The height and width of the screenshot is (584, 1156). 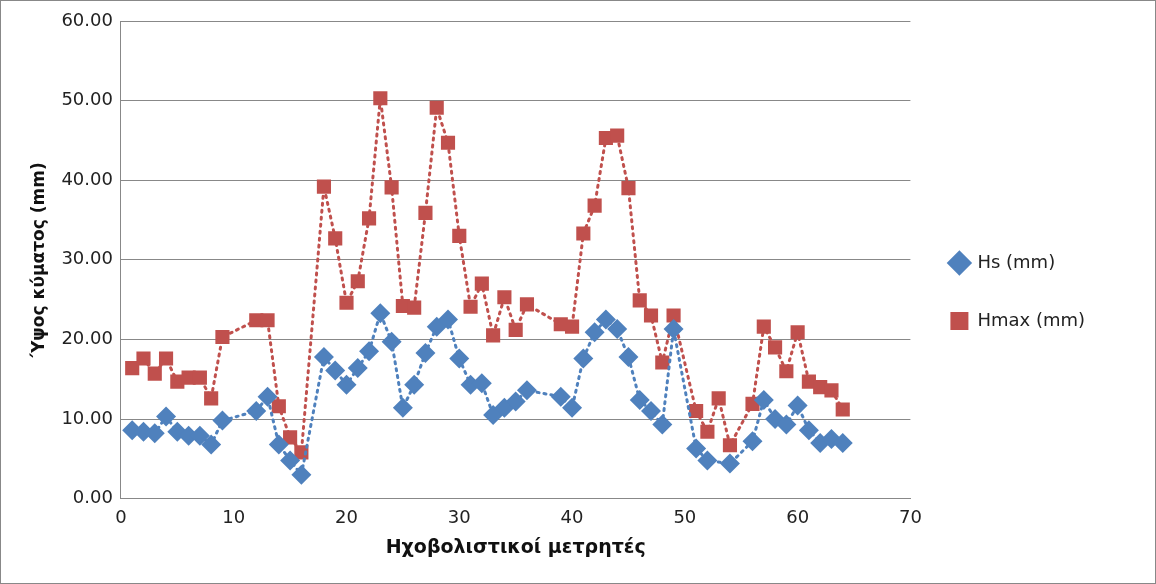 I want to click on y-tick-label: 20.00, so click(x=87, y=338).